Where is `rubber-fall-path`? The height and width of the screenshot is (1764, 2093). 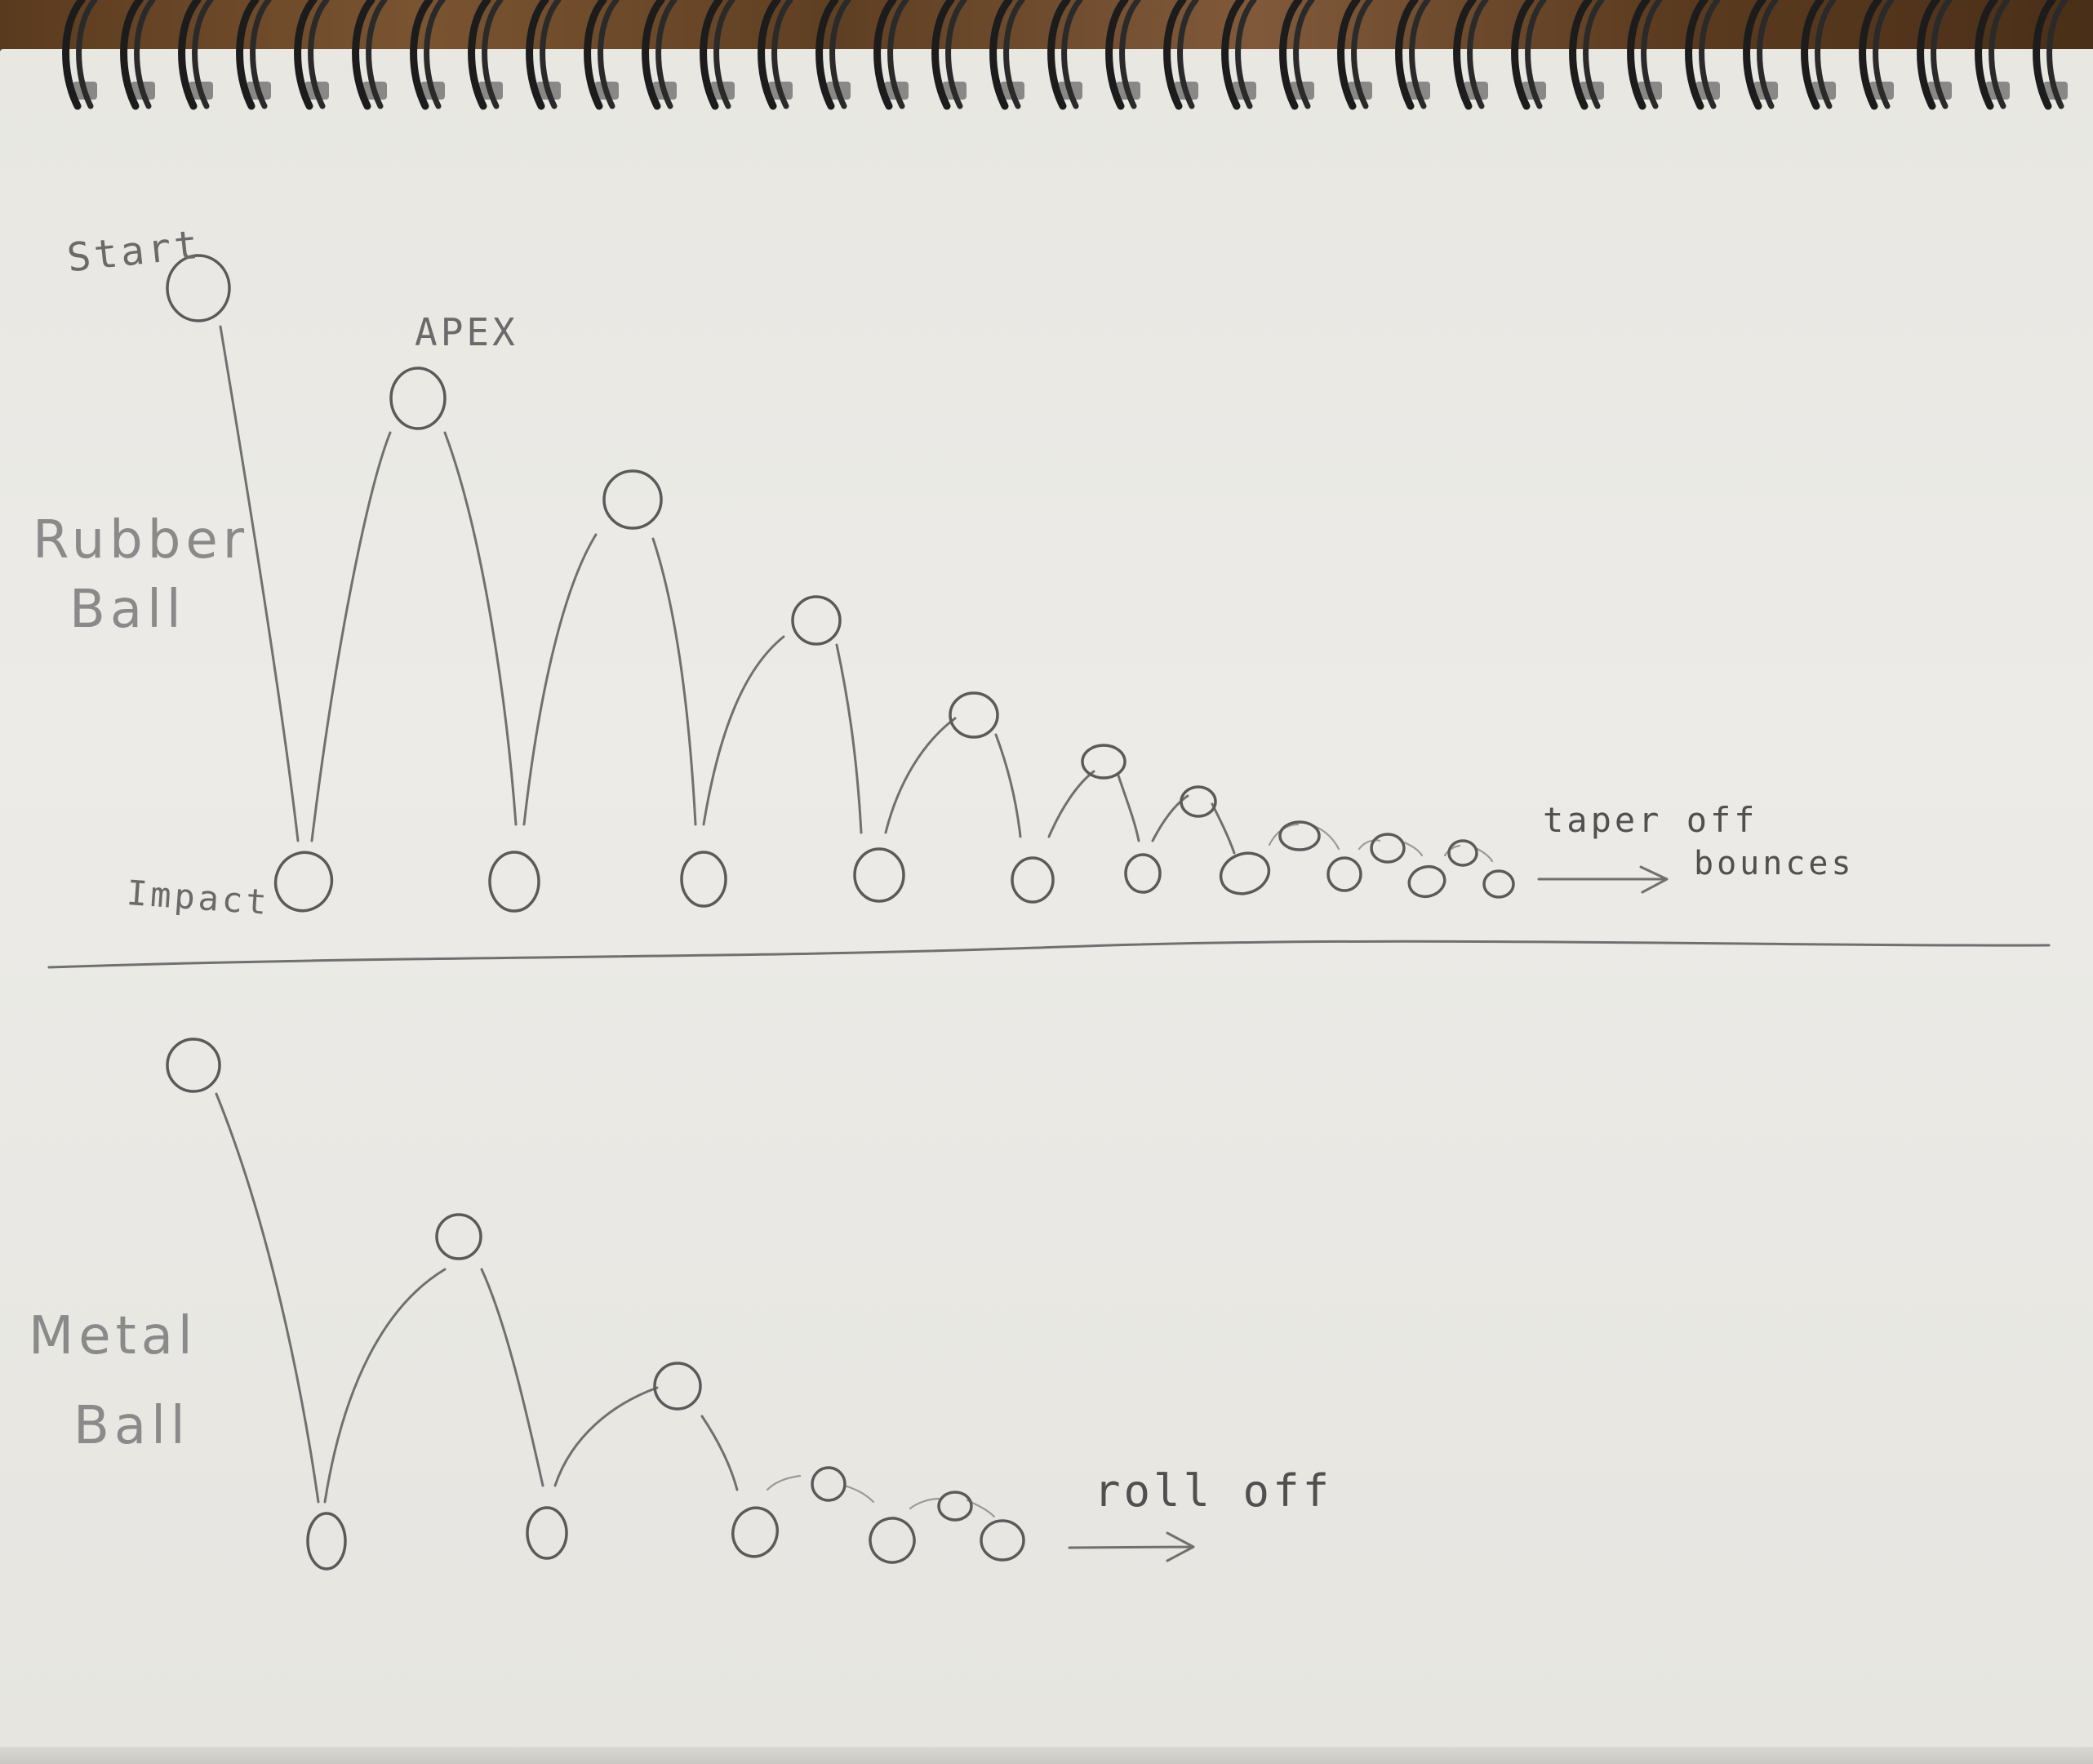
rubber-fall-path is located at coordinates (259, 583).